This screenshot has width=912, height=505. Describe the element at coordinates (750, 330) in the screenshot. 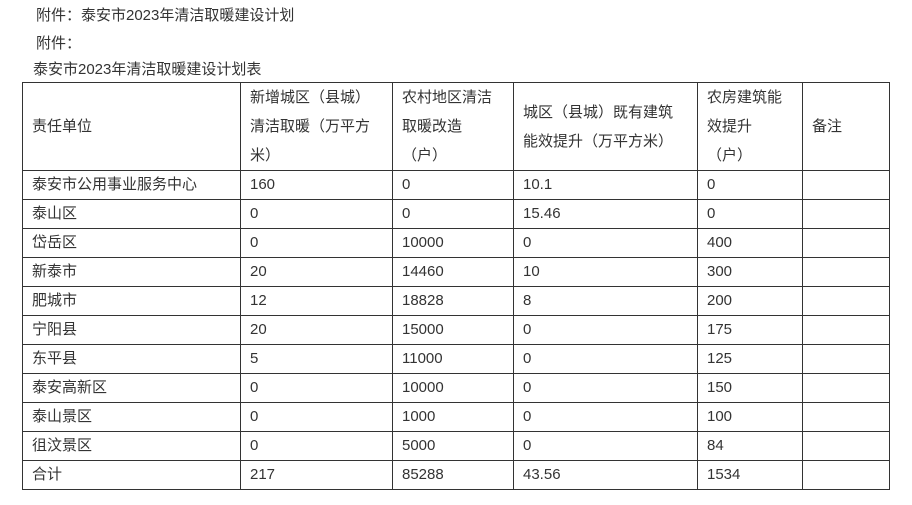

I see `cell-rural-building-efficiency: 175` at that location.